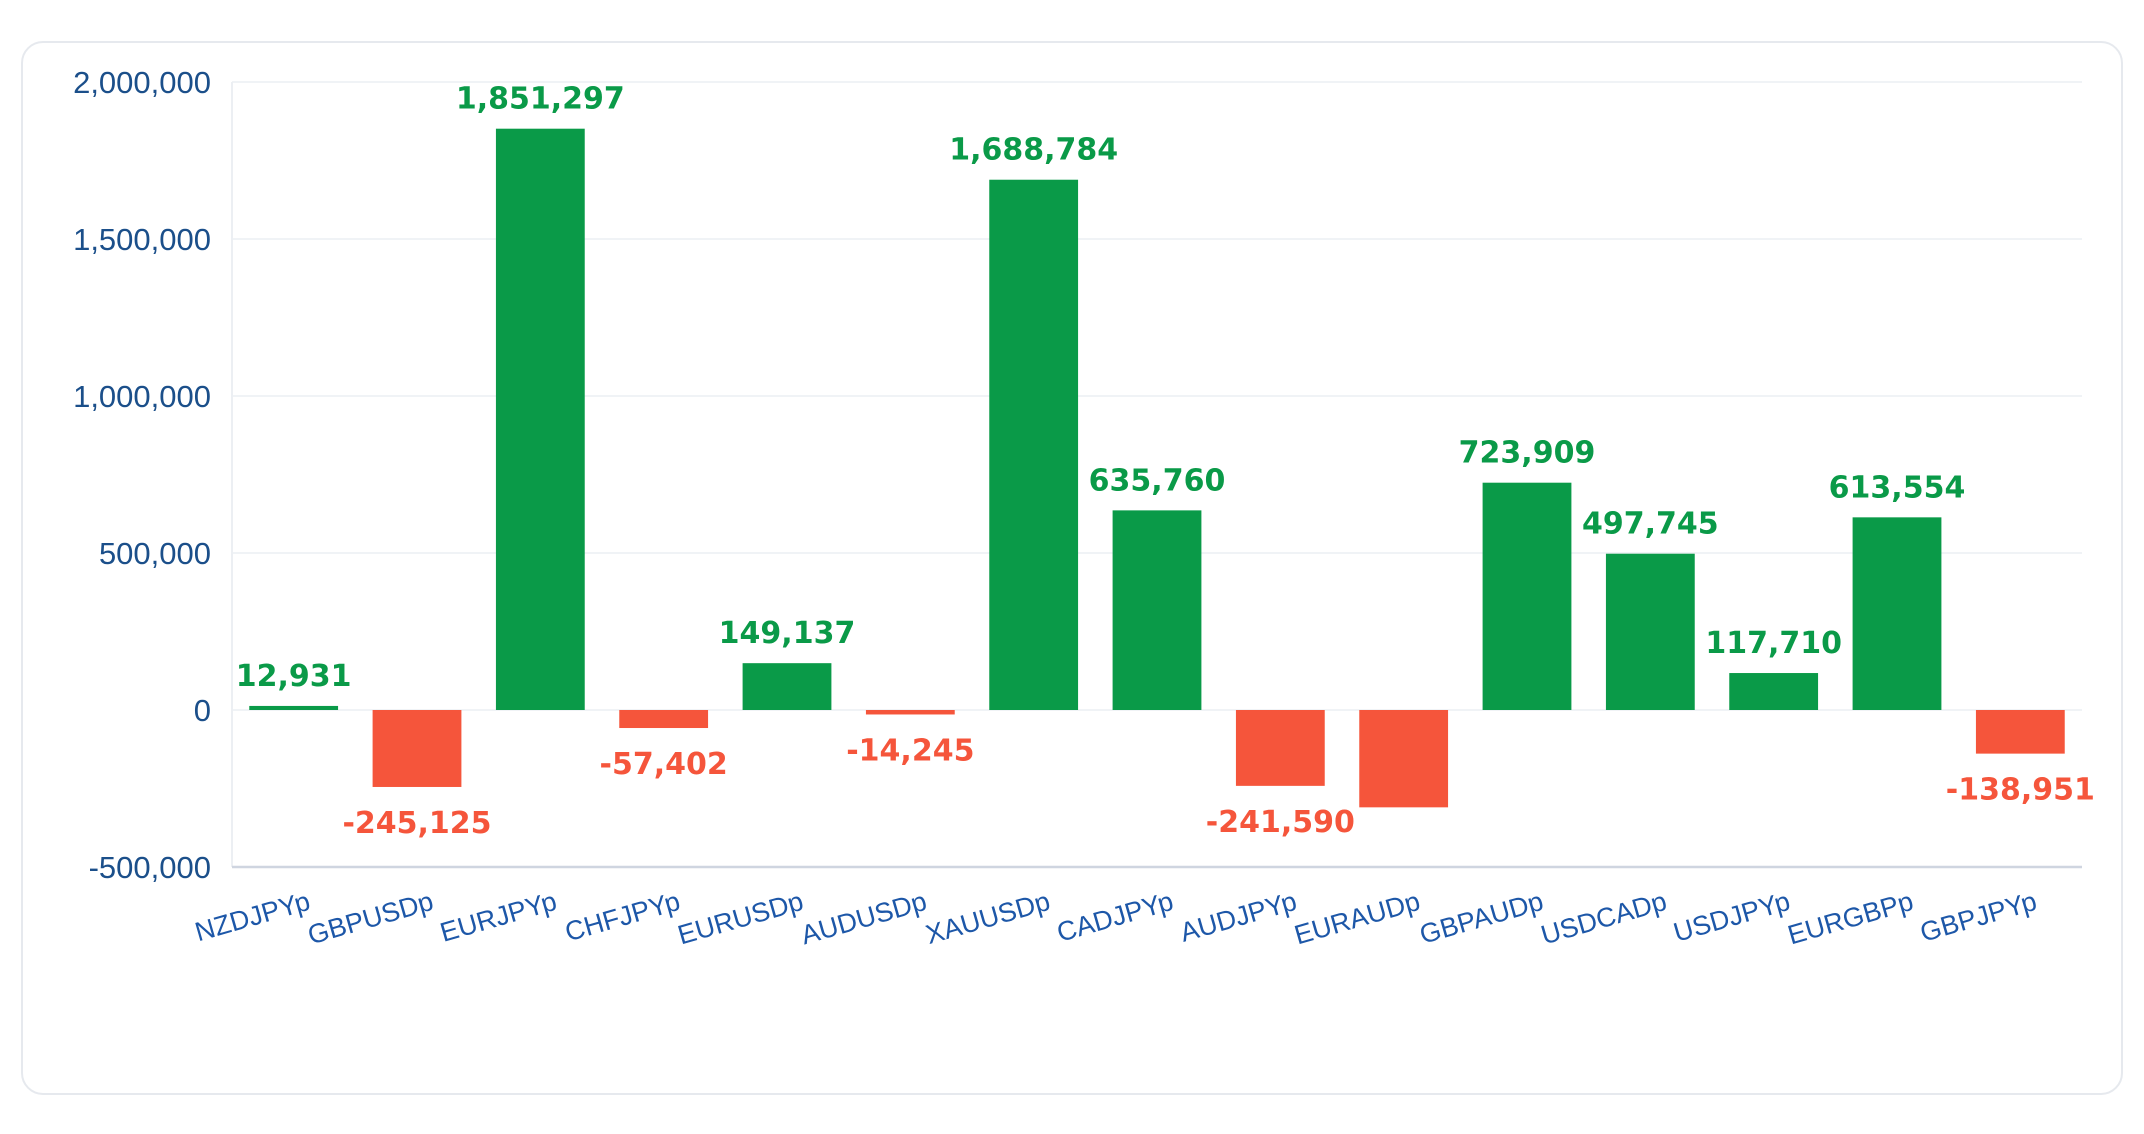 This screenshot has width=2144, height=1134. Describe the element at coordinates (787, 633) in the screenshot. I see `data-label: 149,137` at that location.